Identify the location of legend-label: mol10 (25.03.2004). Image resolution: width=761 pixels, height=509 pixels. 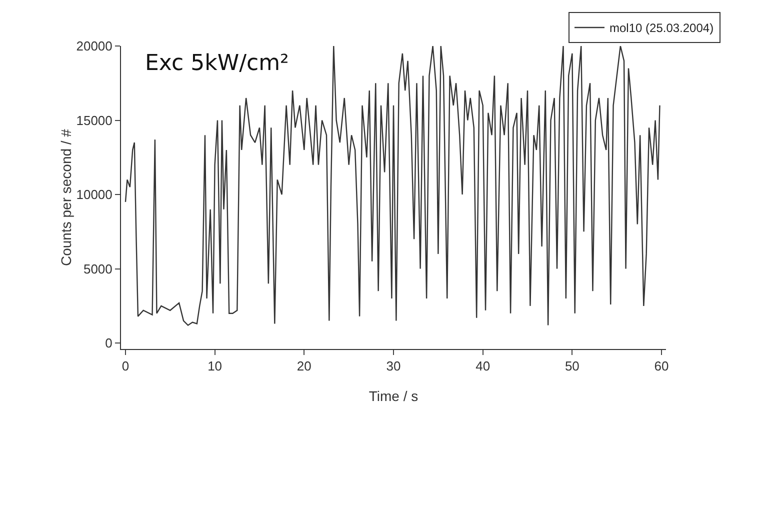
(662, 28).